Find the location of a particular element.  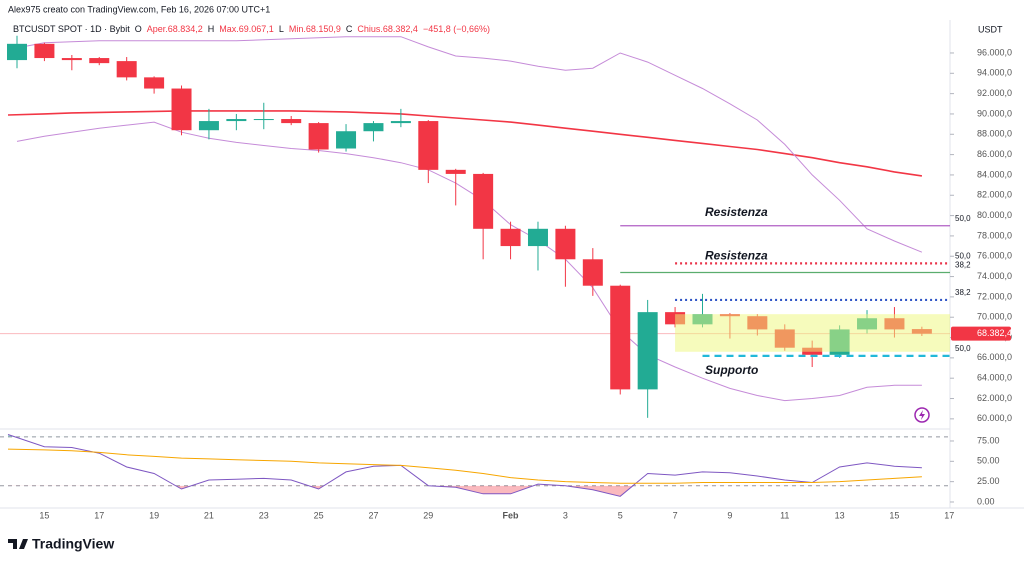

ohlc-value: Aper.68.834,2 is located at coordinates (175, 29).